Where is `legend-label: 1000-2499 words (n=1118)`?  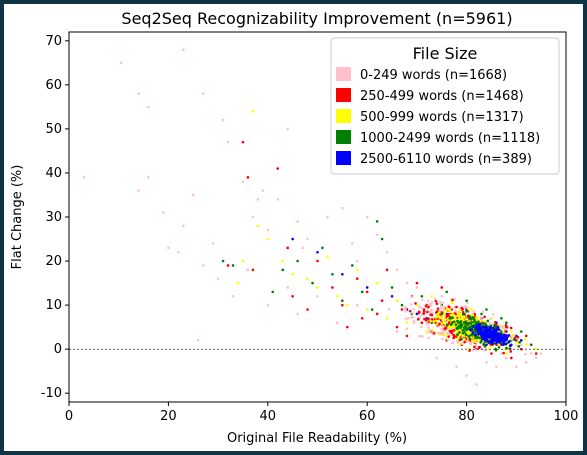
legend-label: 1000-2499 words (n=1118) is located at coordinates (450, 138).